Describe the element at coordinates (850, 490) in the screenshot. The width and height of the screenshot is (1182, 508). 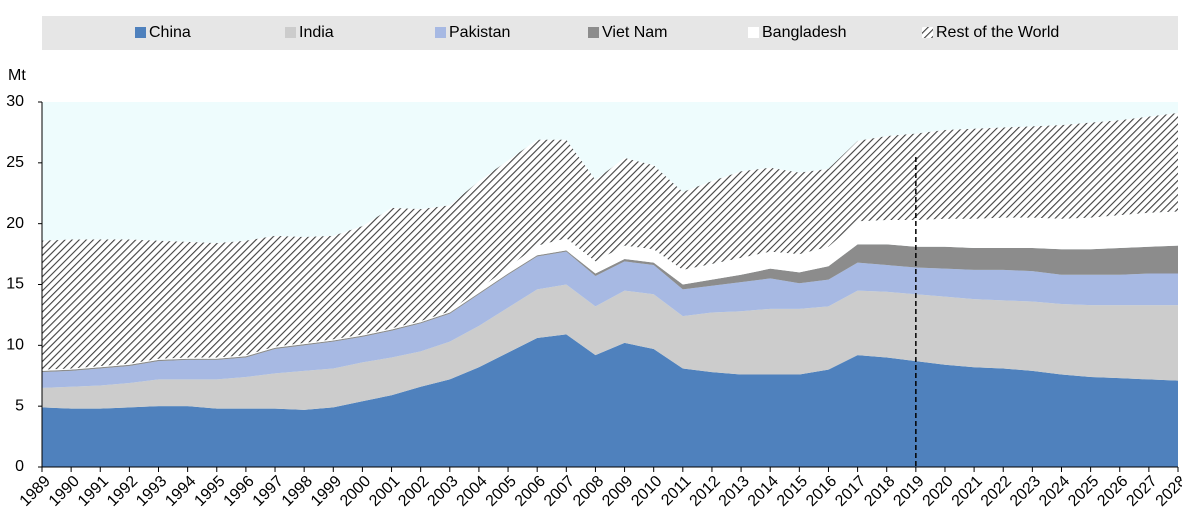
I see `x-tick-label: 2017` at that location.